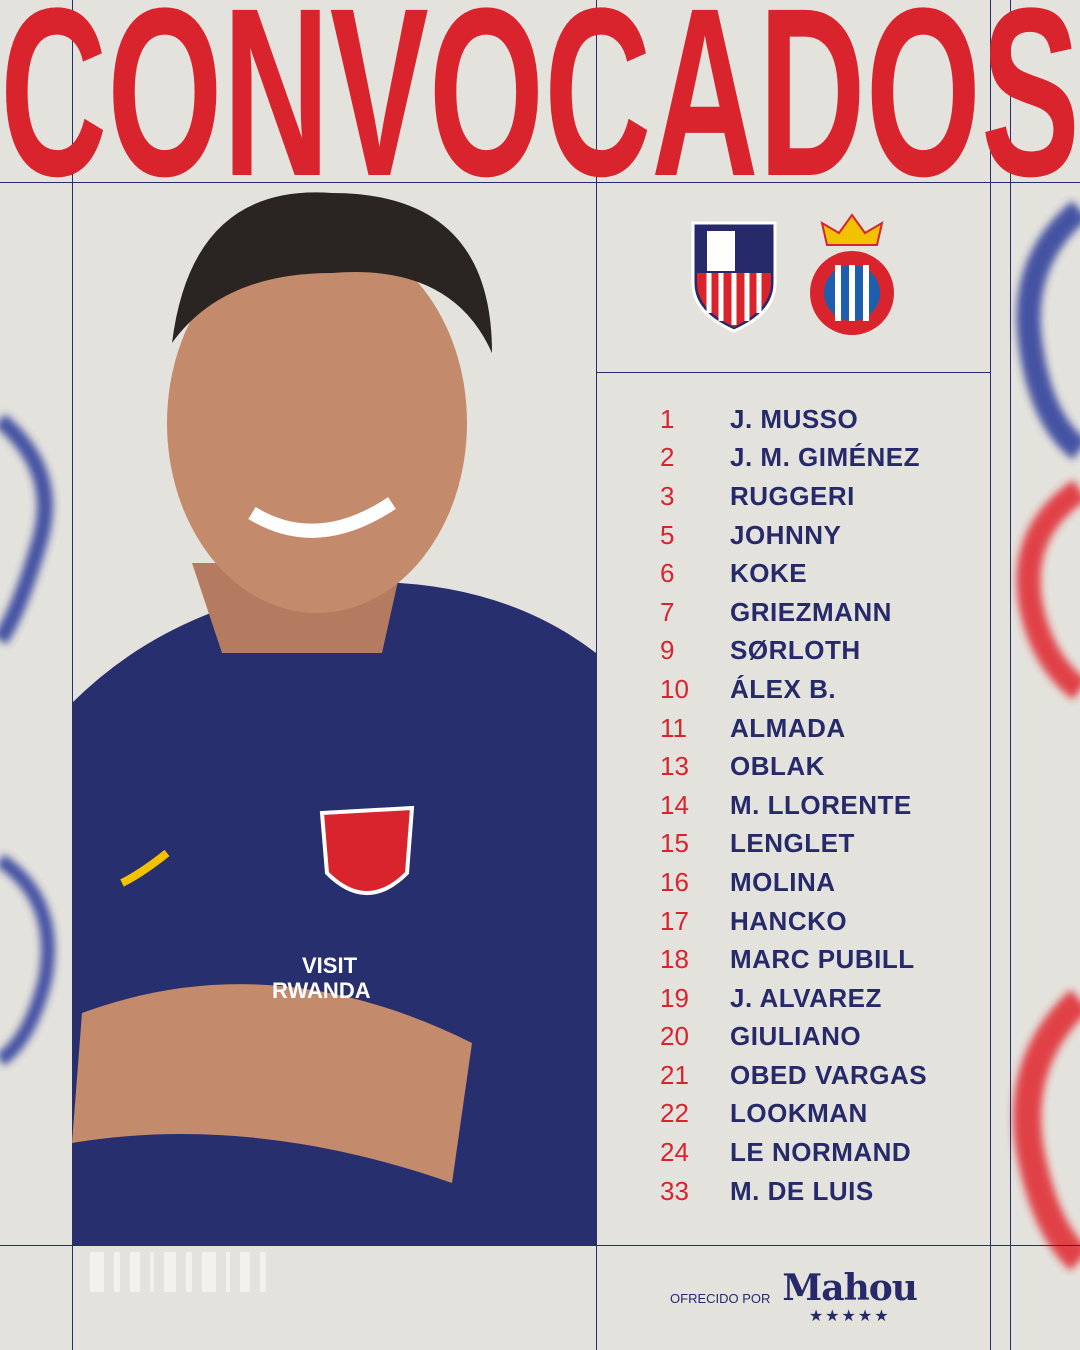 The height and width of the screenshot is (1350, 1080). I want to click on list-item: 5 JOHNNY, so click(825, 535).